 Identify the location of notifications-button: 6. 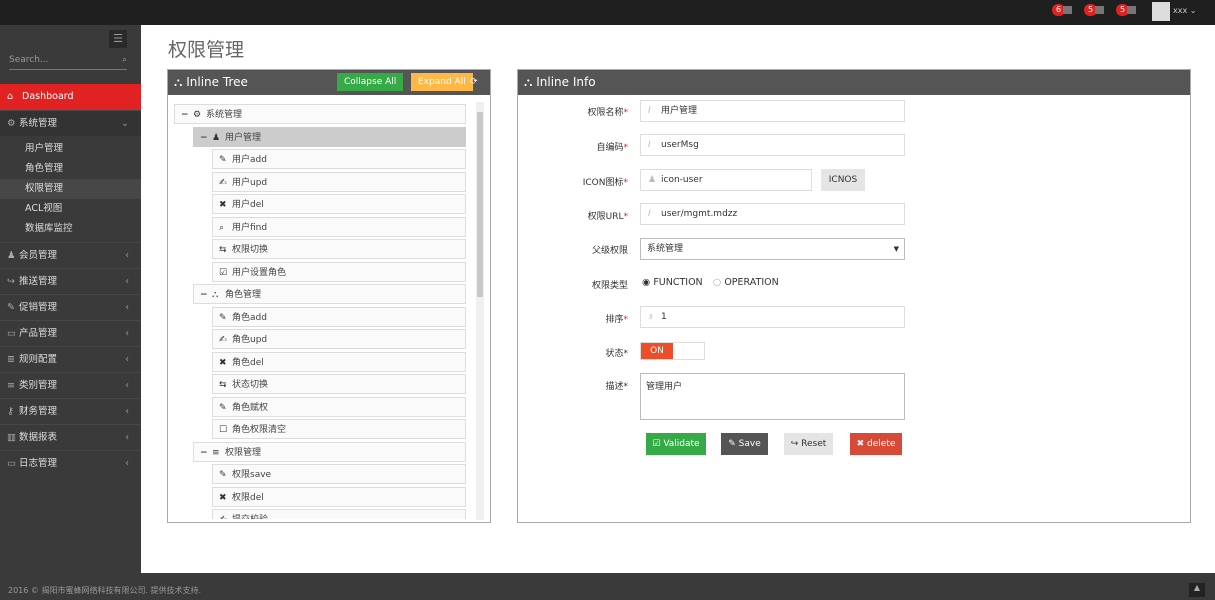
(1062, 10).